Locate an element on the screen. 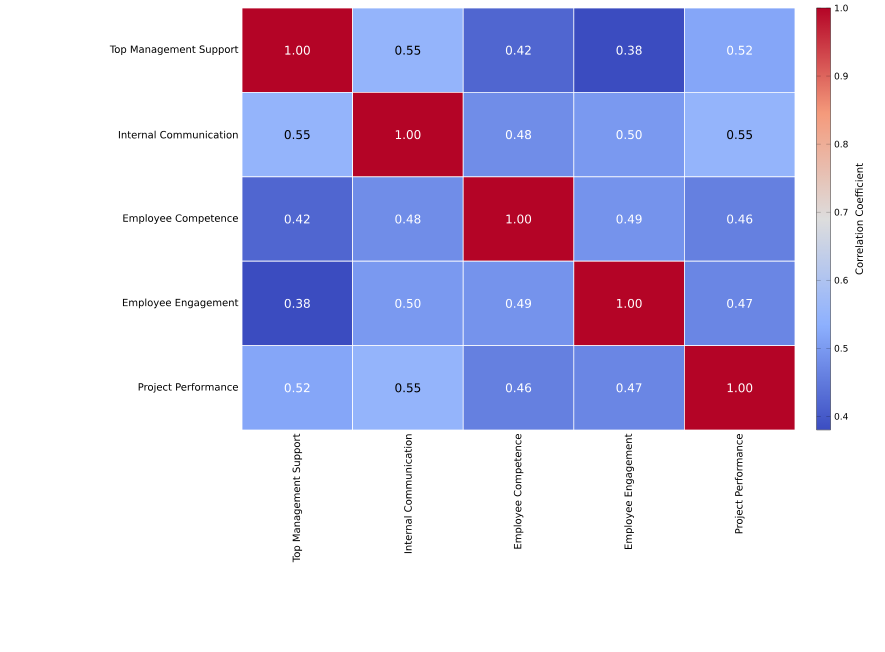 The width and height of the screenshot is (885, 652). color-bar-label: 0.8 is located at coordinates (841, 144).